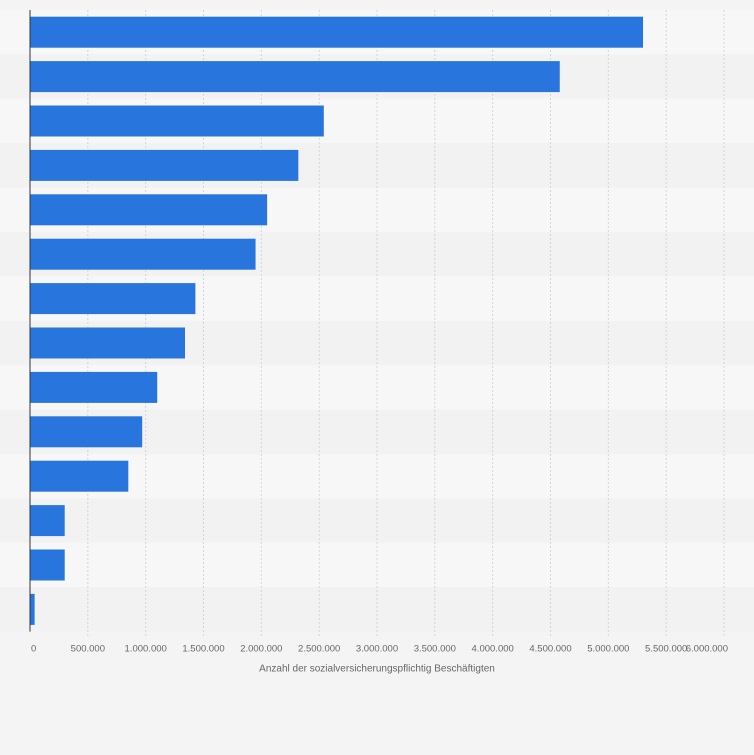  I want to click on x-tick-label: 2.500.000, so click(319, 649).